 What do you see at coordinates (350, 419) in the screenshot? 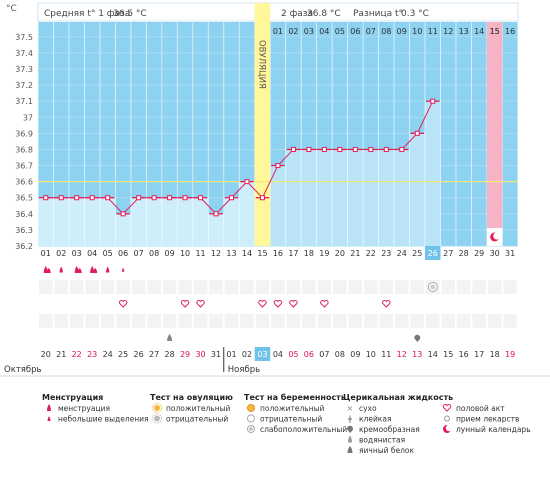
I see `sticky-icon: ǂ` at bounding box center [350, 419].